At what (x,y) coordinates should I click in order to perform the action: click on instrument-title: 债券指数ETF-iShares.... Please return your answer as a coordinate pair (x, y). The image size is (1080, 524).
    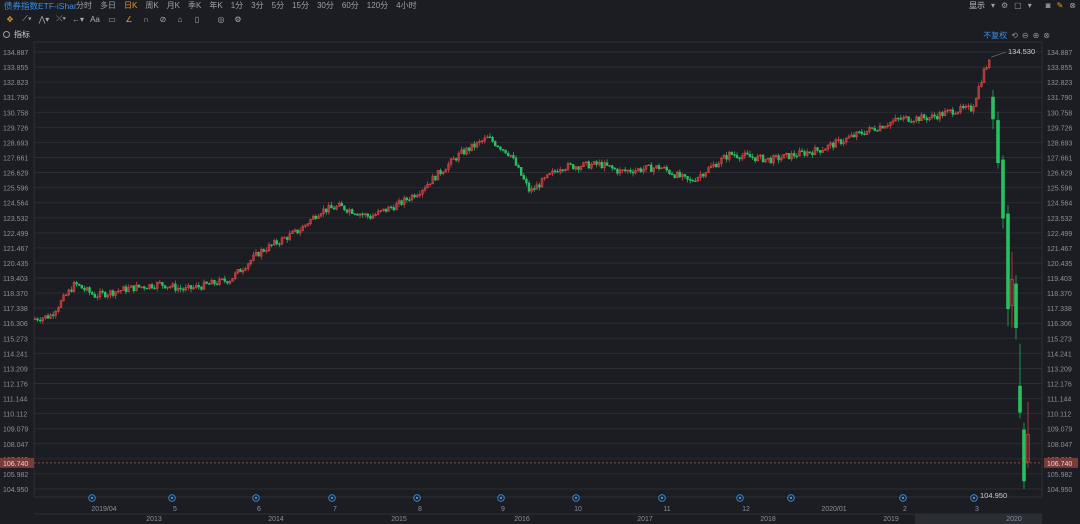
    Looking at the image, I should click on (40, 5).